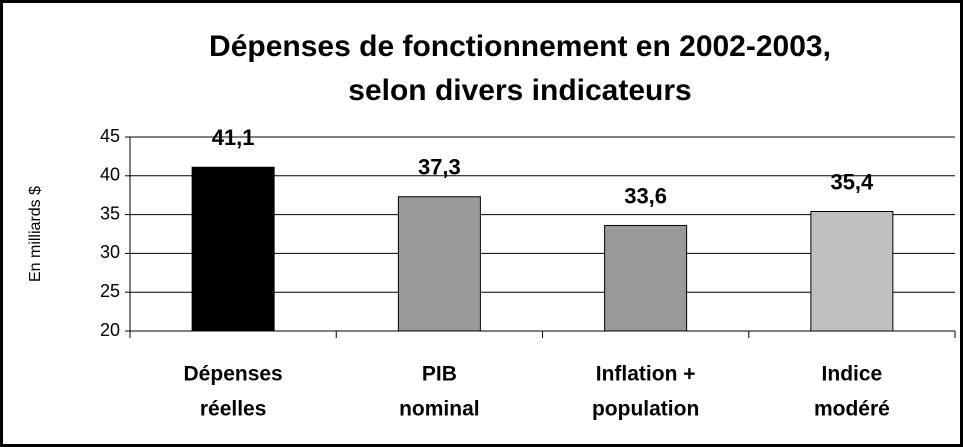 The height and width of the screenshot is (447, 963). I want to click on y-tick-label: 25, so click(110, 291).